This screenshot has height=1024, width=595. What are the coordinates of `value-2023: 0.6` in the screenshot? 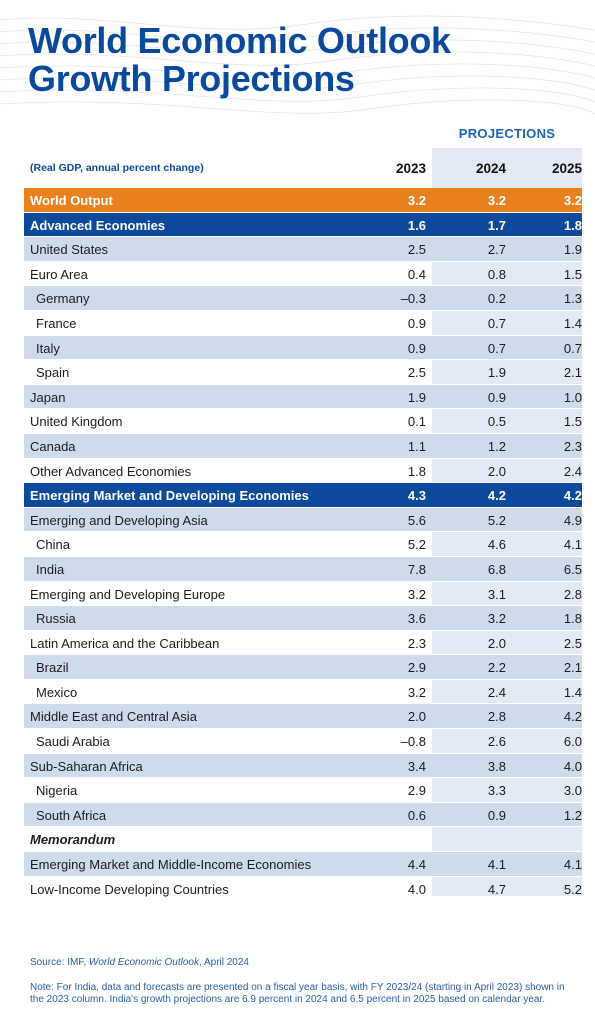 It's located at (416, 815).